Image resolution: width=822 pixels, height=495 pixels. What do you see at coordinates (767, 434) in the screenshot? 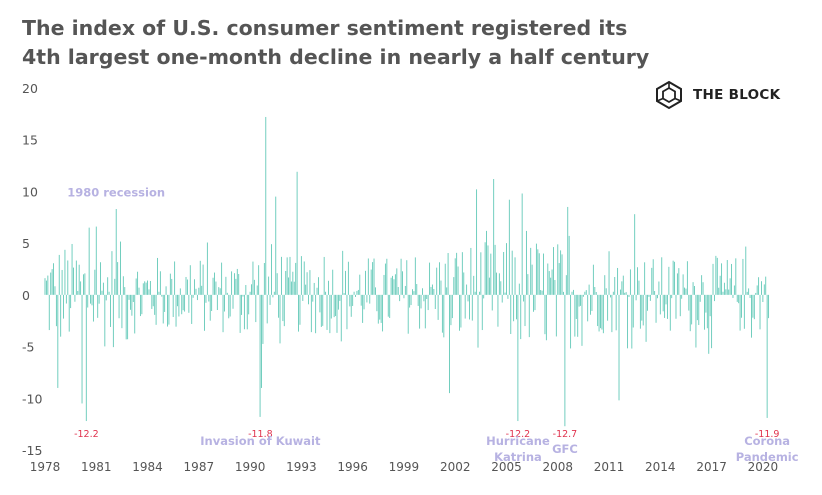
I see `annotation-value: -11.9` at bounding box center [767, 434].